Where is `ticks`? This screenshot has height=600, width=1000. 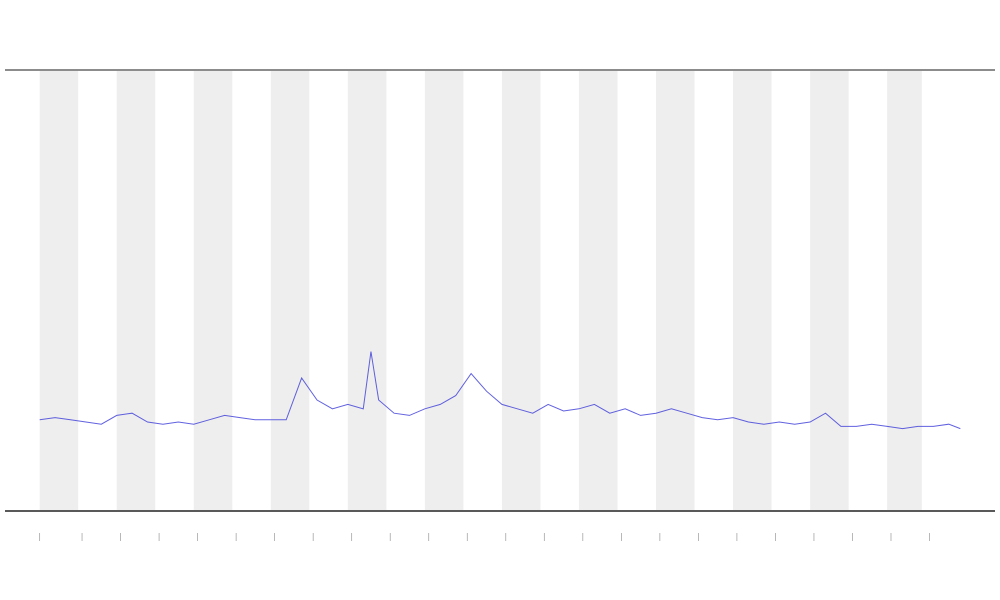
ticks is located at coordinates (484, 537).